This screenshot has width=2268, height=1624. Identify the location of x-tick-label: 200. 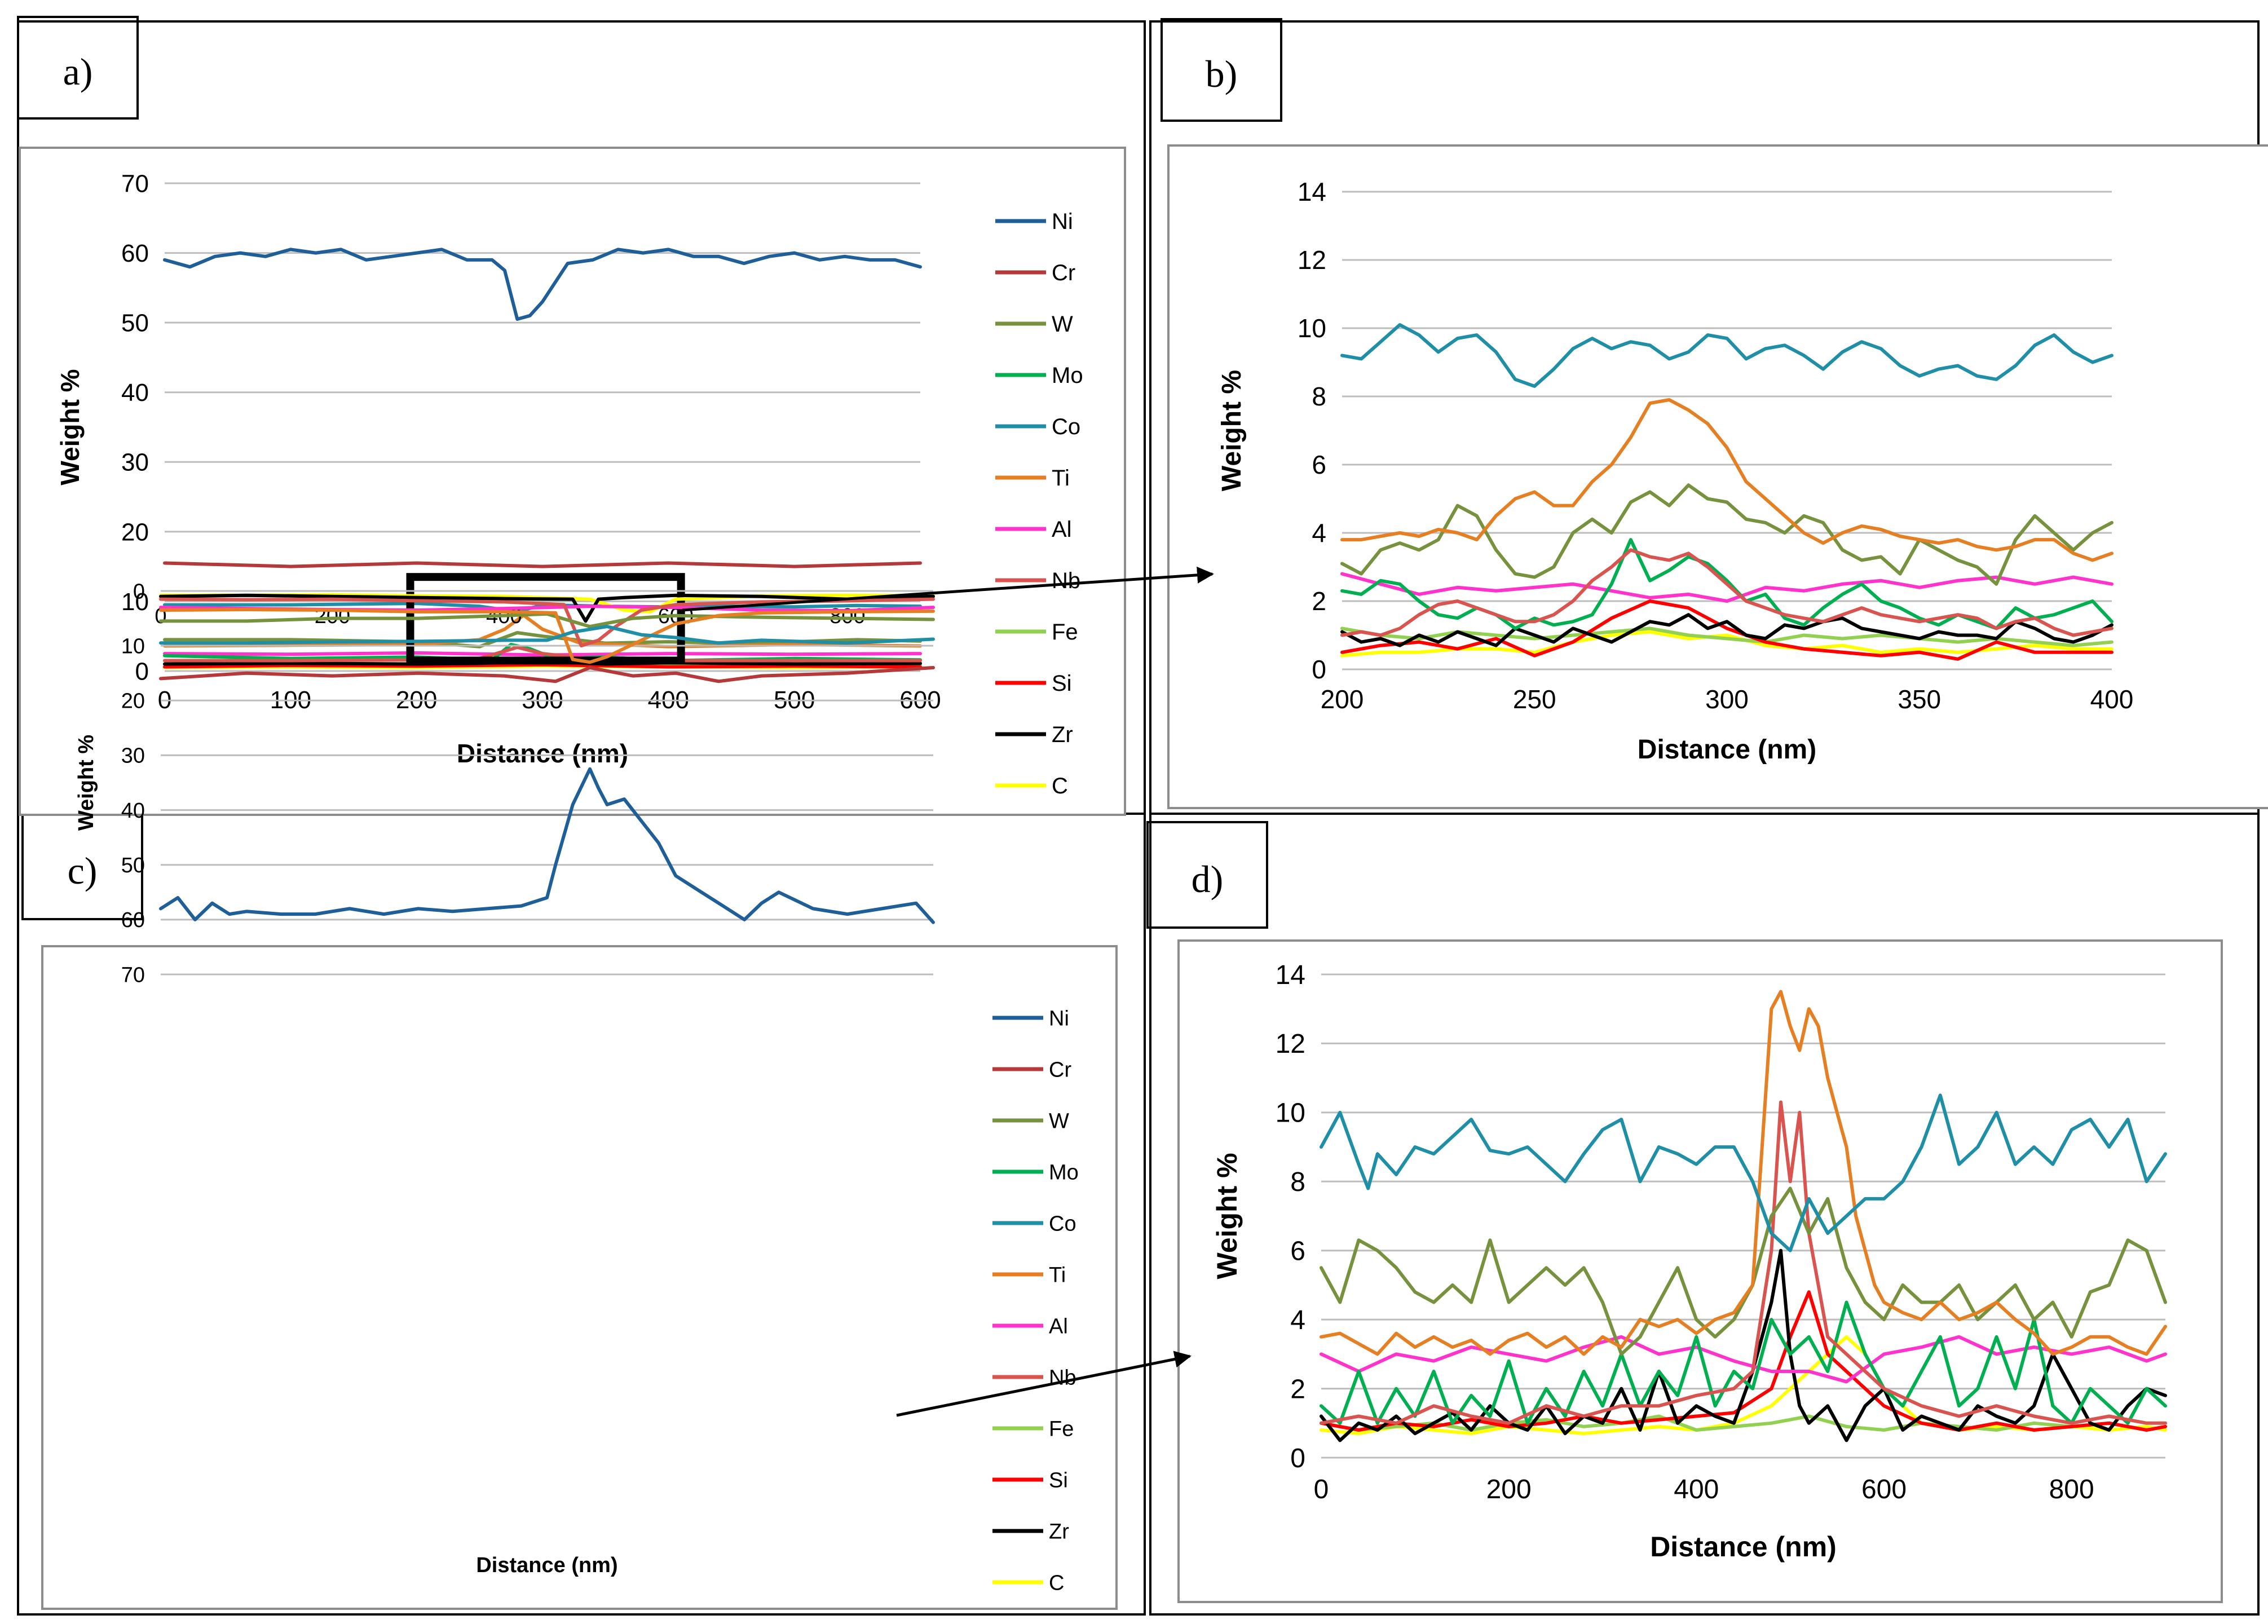
(1342, 699).